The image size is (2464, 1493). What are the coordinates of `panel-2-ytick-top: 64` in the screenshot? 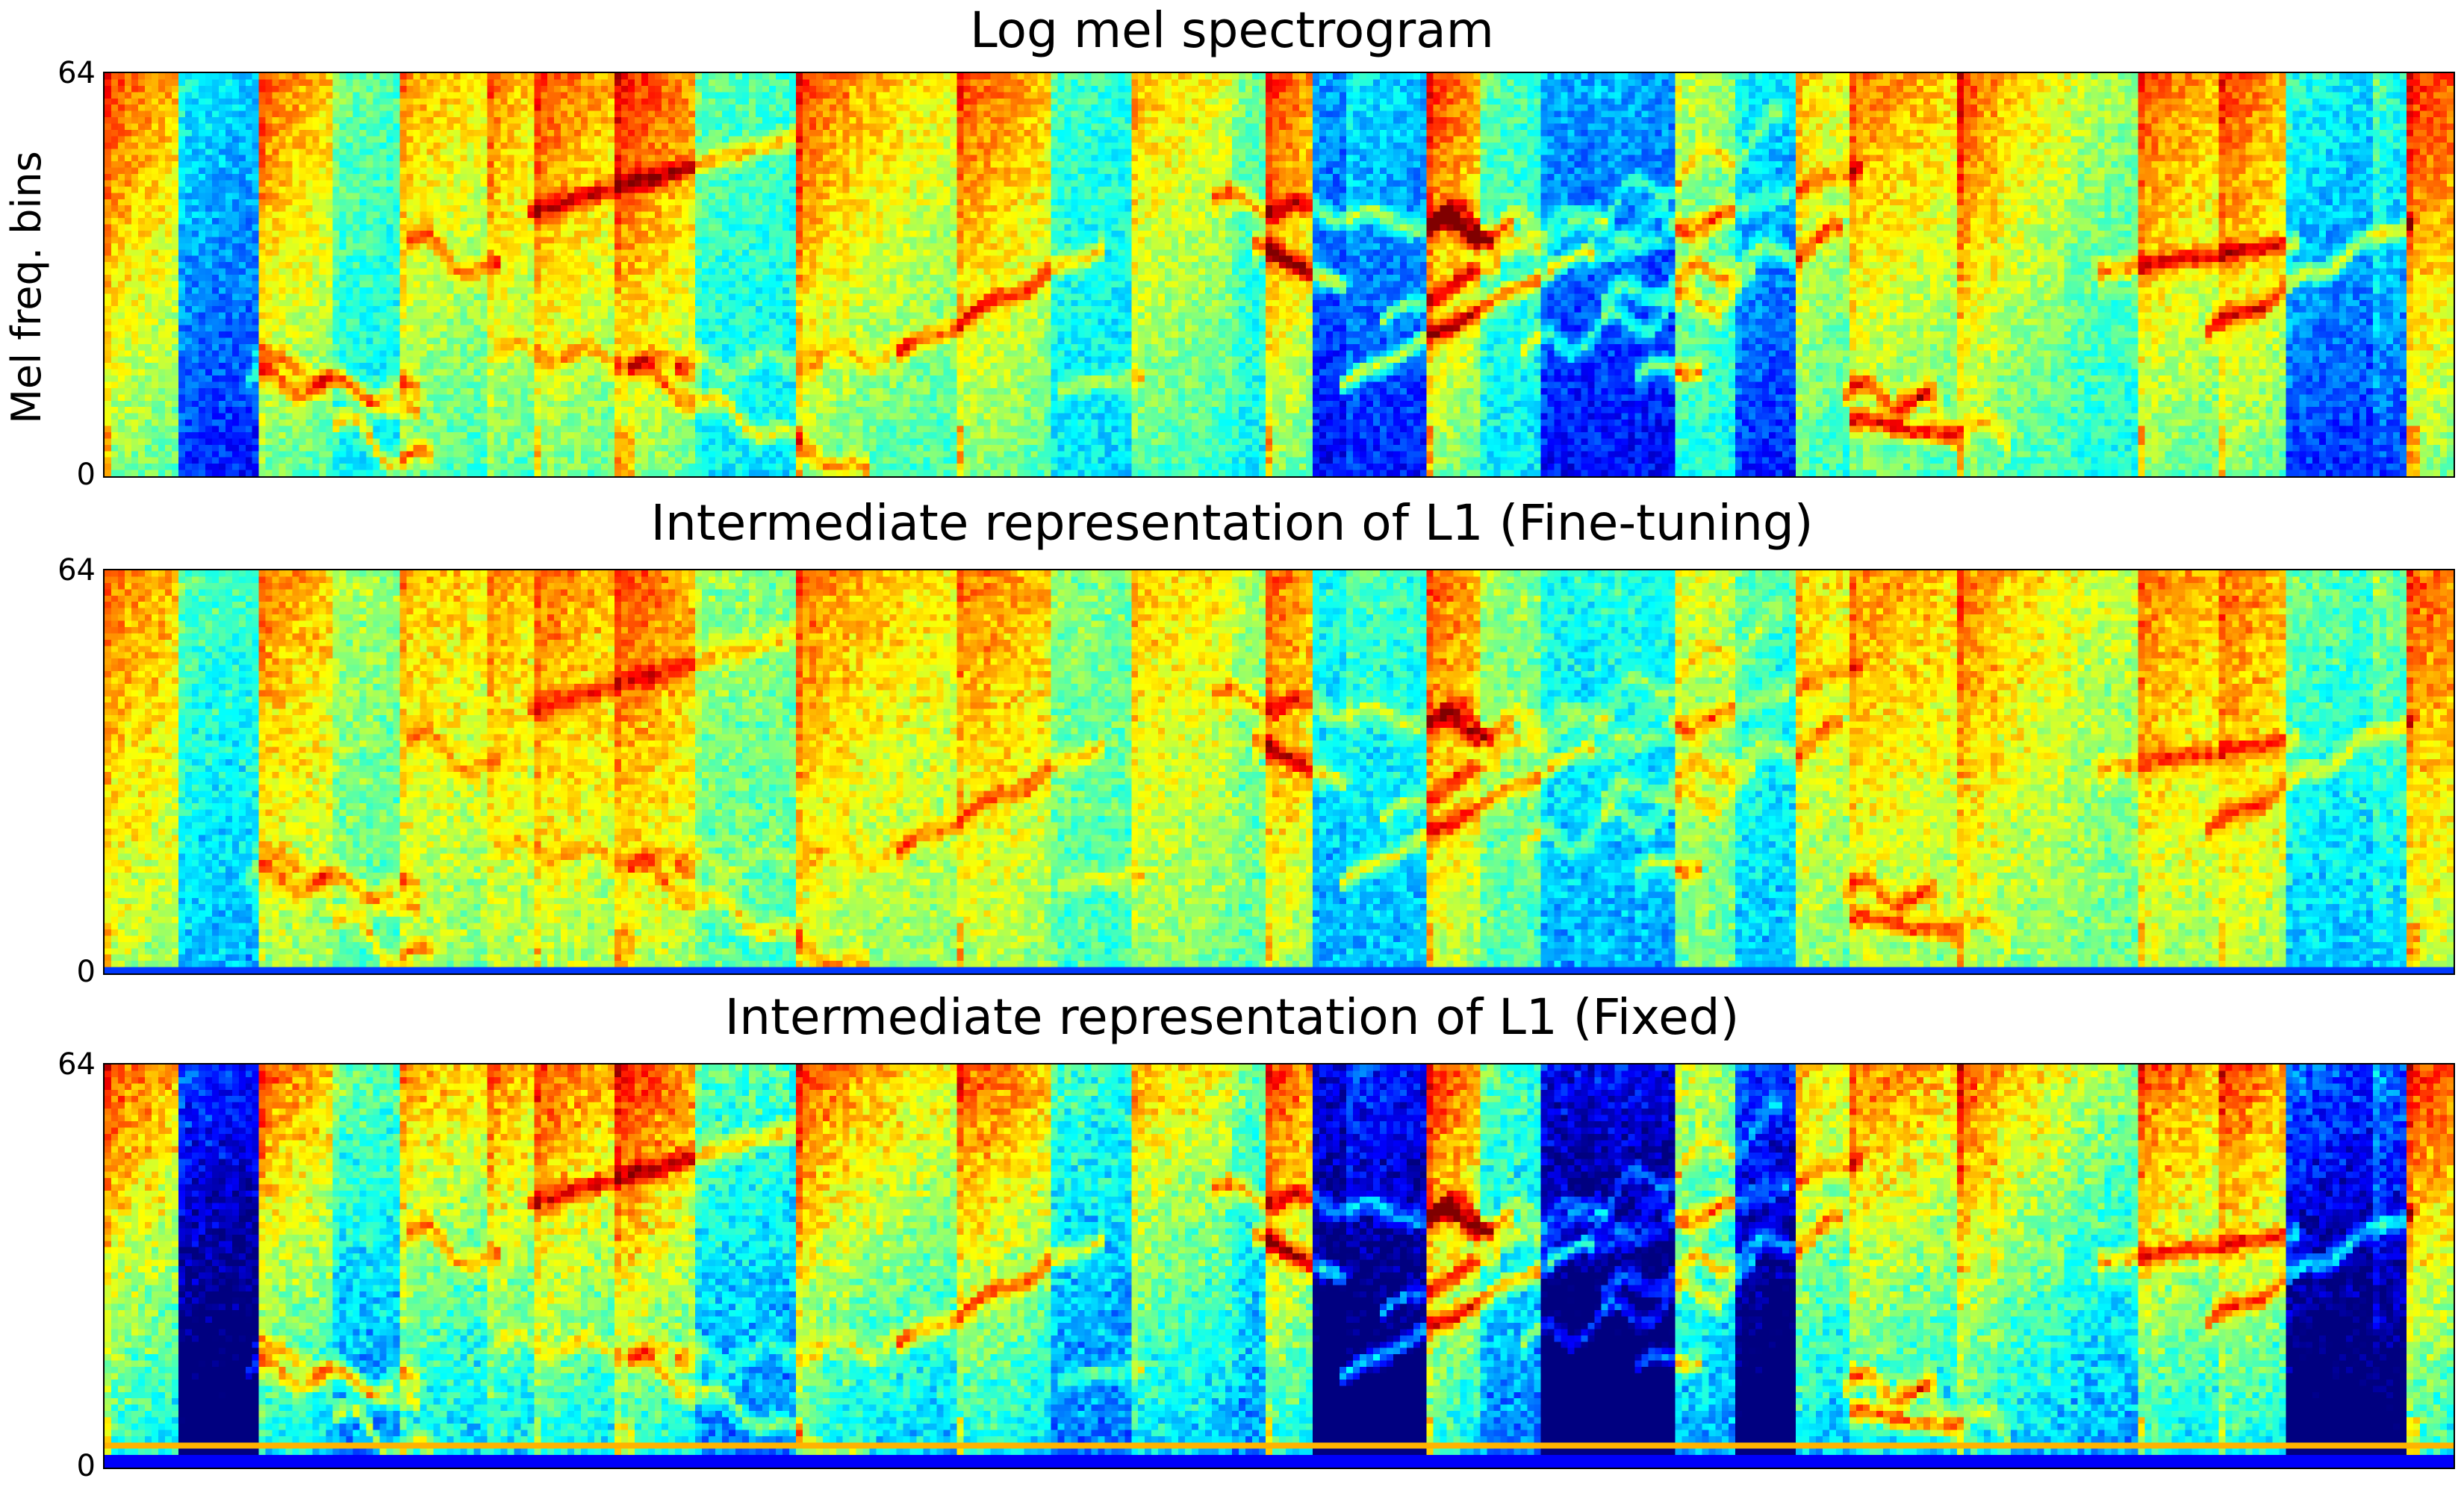 It's located at (76, 570).